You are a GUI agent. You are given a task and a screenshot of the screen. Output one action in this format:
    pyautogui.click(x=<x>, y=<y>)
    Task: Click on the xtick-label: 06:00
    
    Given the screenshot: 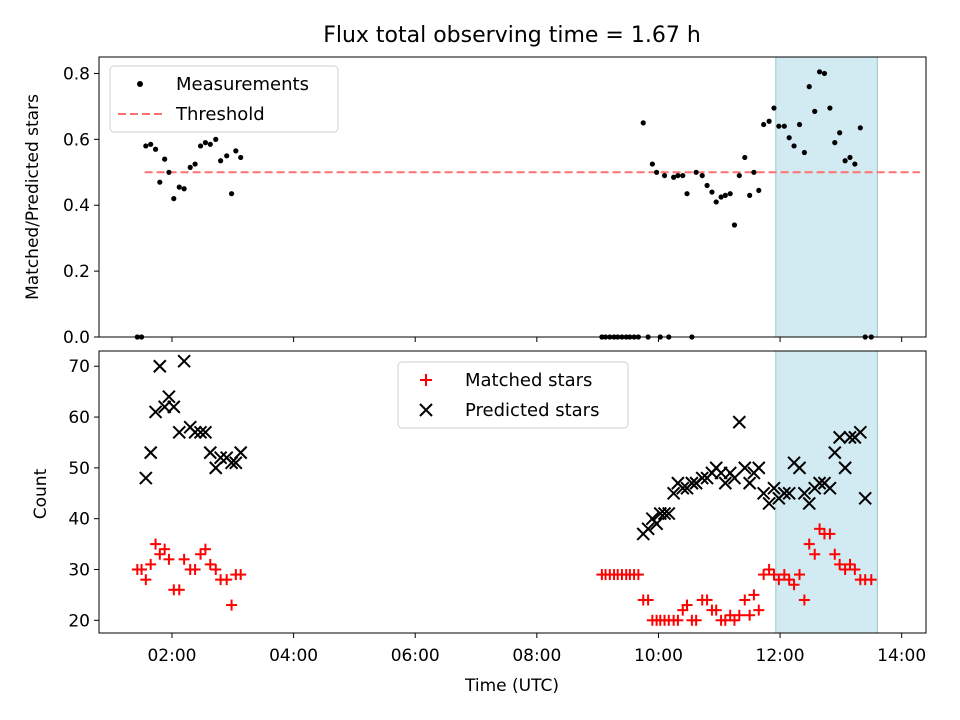 What is the action you would take?
    pyautogui.click(x=415, y=656)
    